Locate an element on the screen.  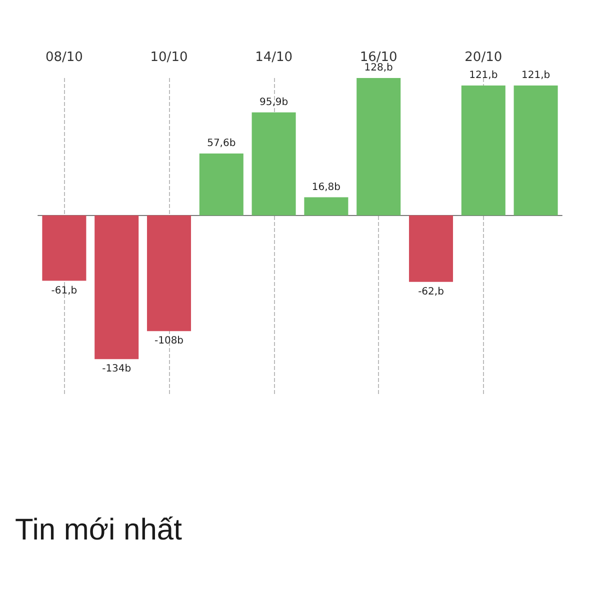
data-label: 57,6b is located at coordinates (221, 144).